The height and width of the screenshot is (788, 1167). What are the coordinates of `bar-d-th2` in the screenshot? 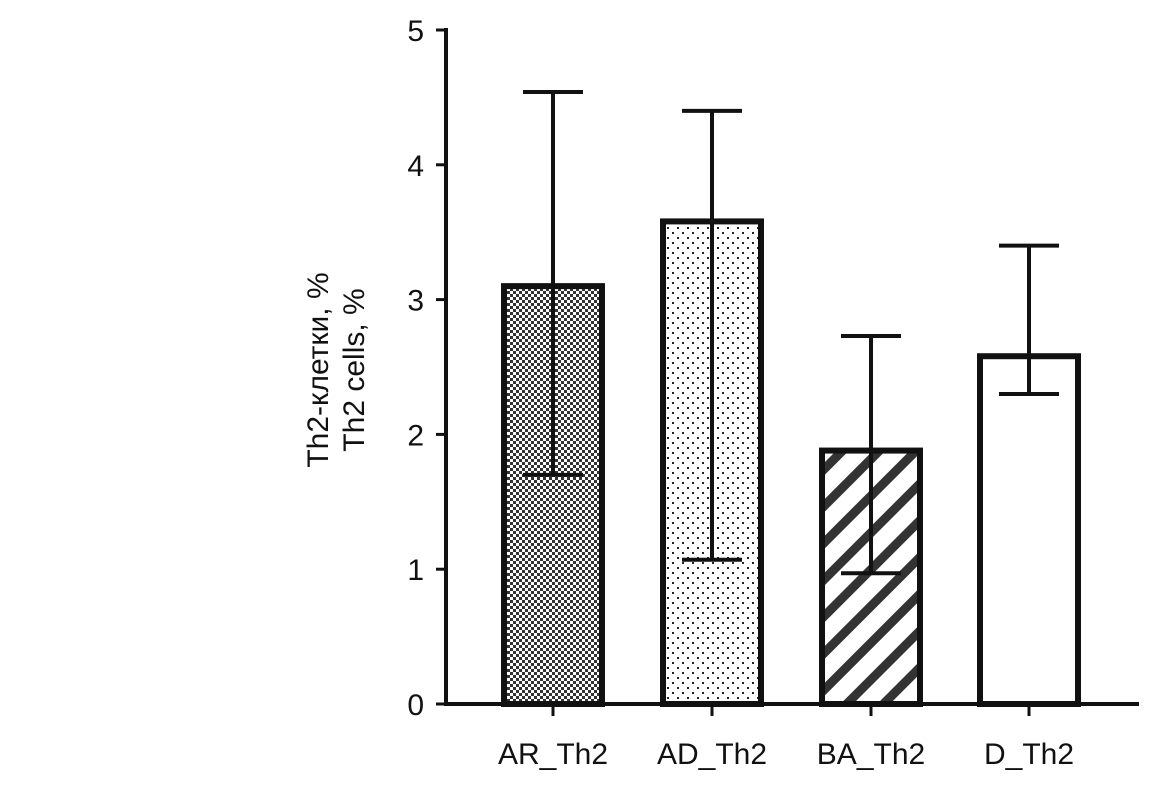 It's located at (1029, 530).